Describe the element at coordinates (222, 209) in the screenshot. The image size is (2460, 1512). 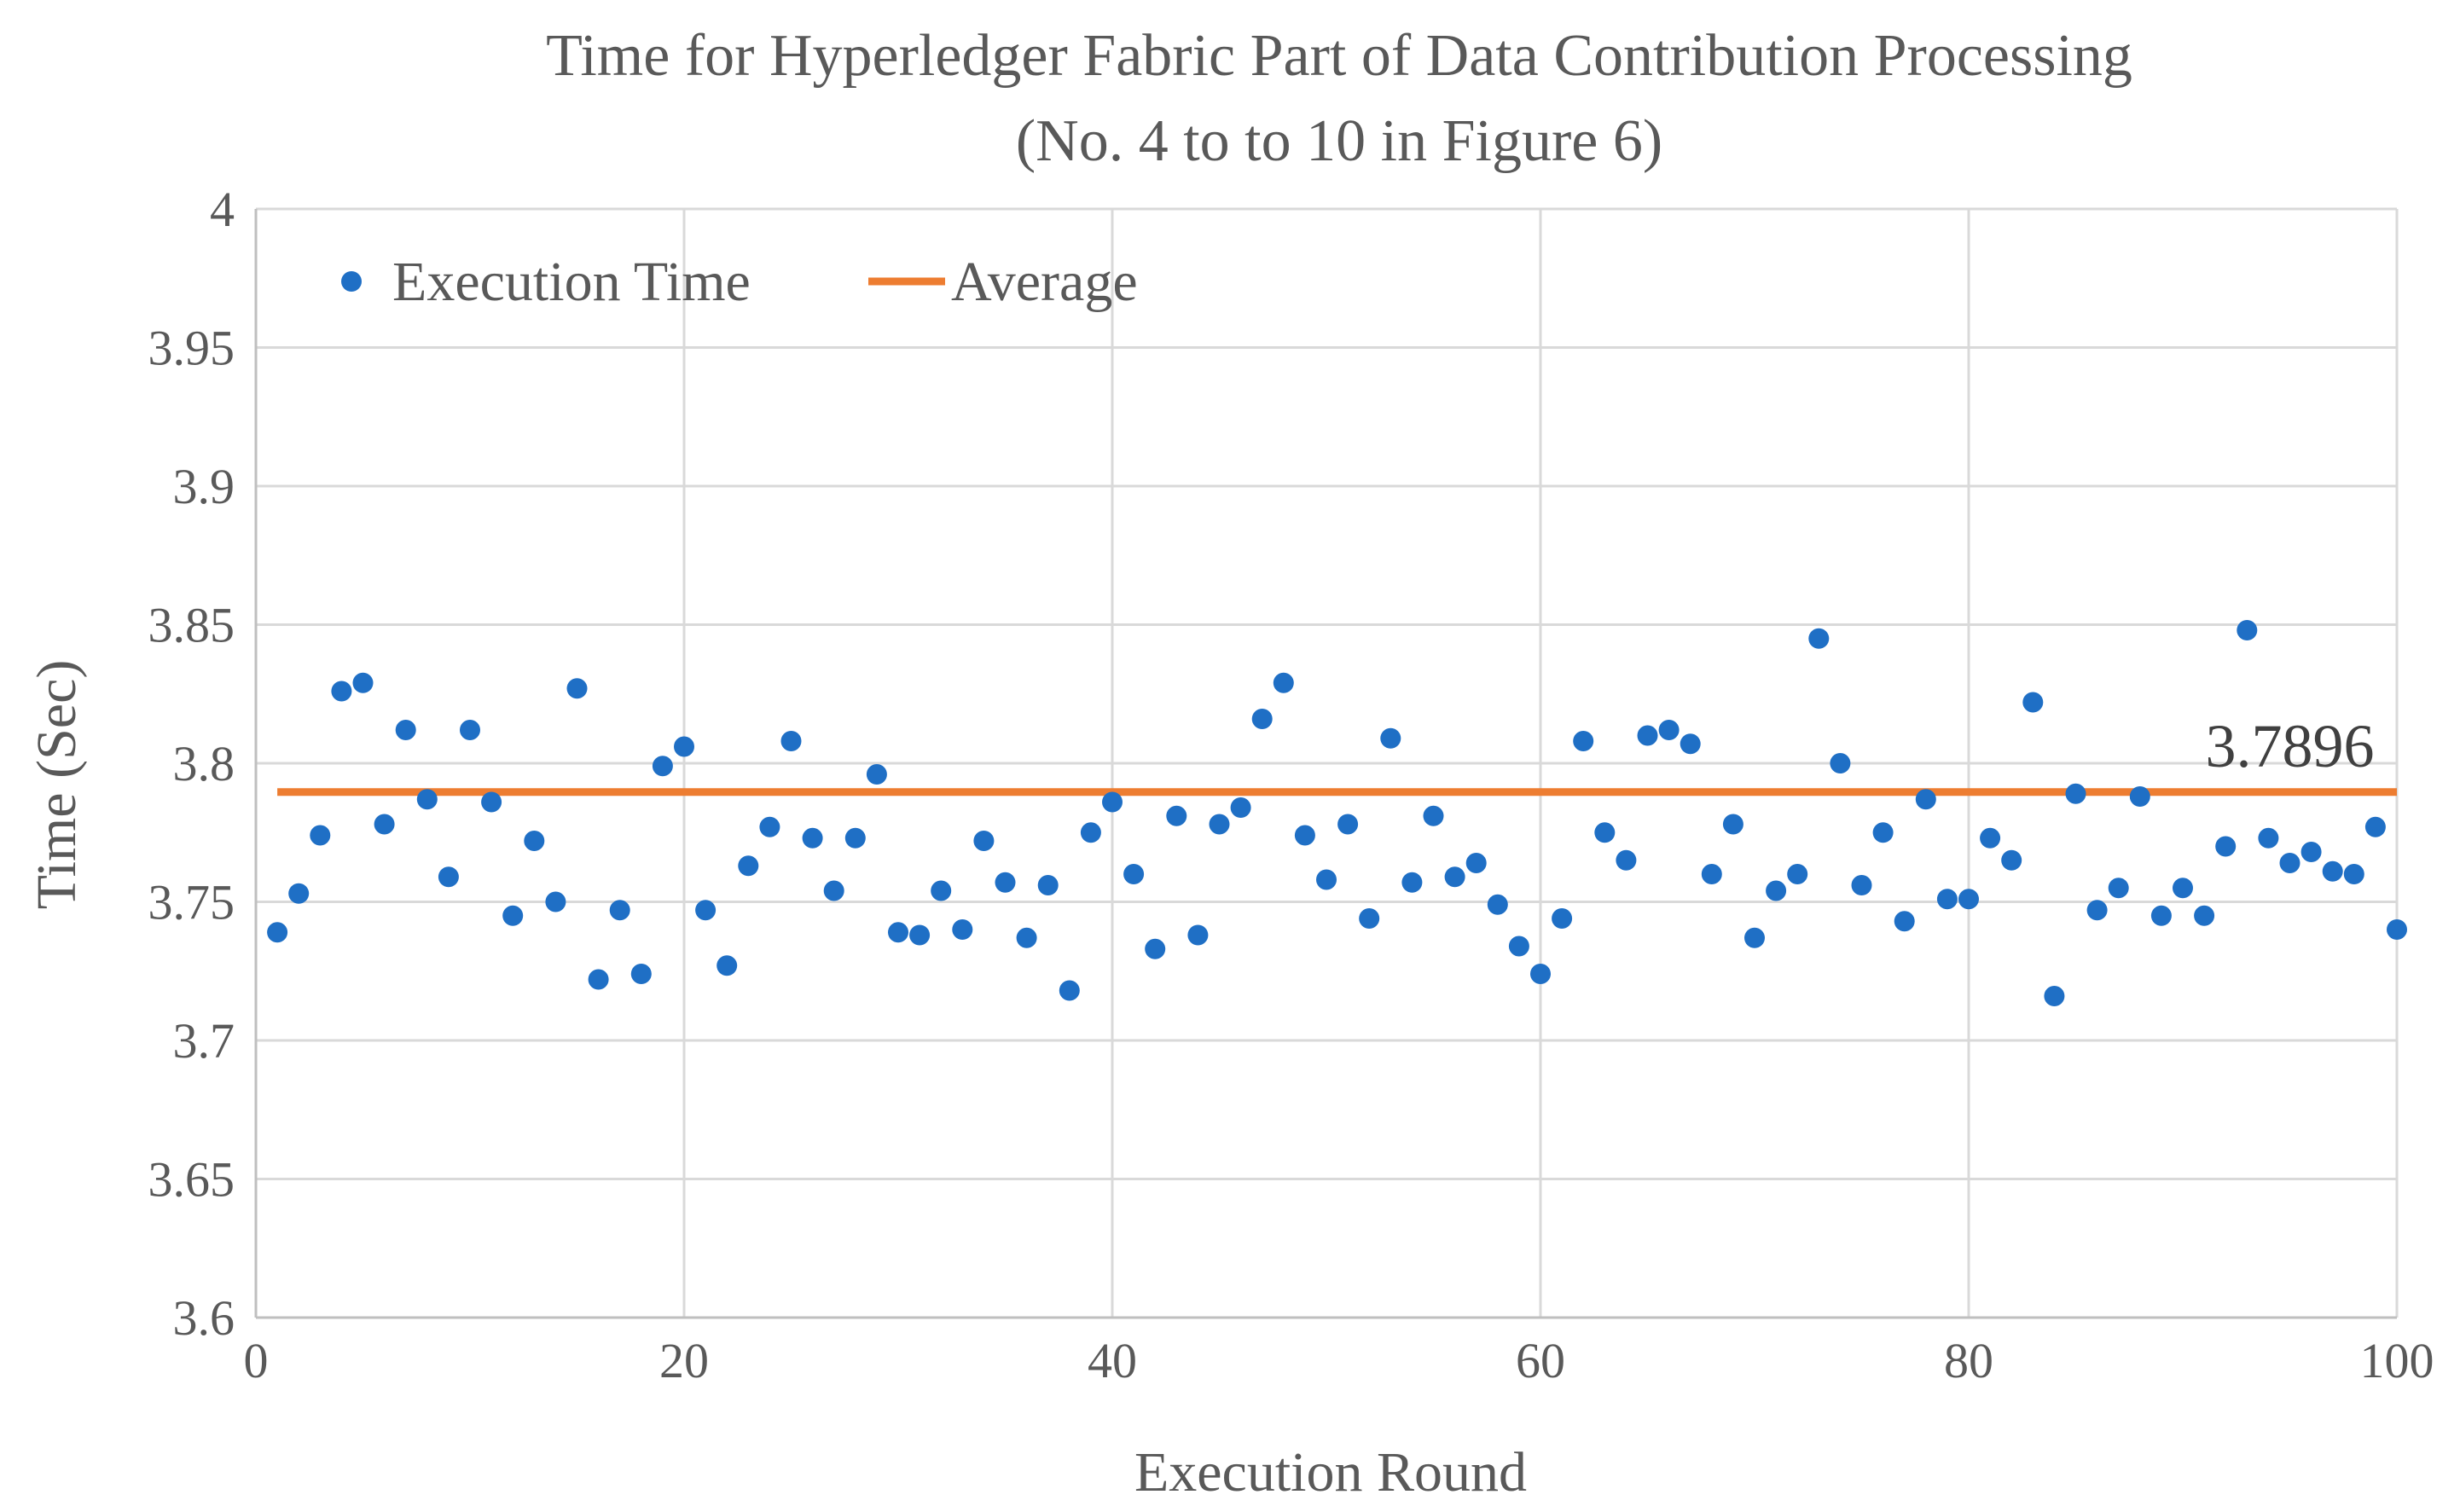
I see `y-tick-label: 4` at that location.